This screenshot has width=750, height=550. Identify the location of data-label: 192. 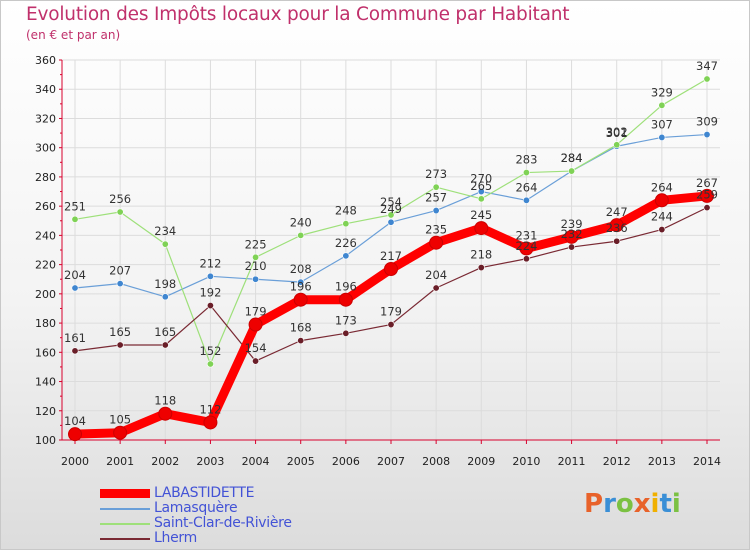
(210, 293).